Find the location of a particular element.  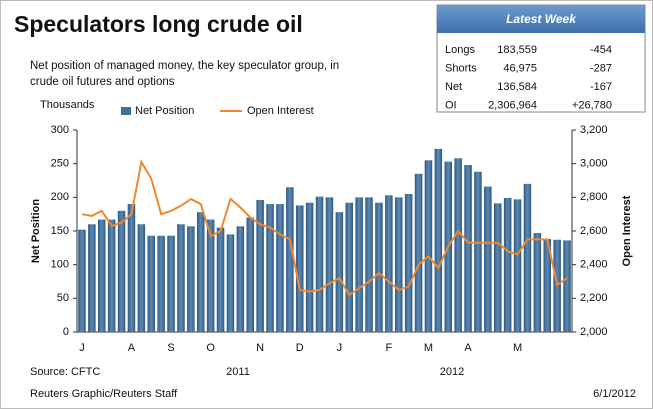

y2-tick-label: 2,600 is located at coordinates (594, 231).